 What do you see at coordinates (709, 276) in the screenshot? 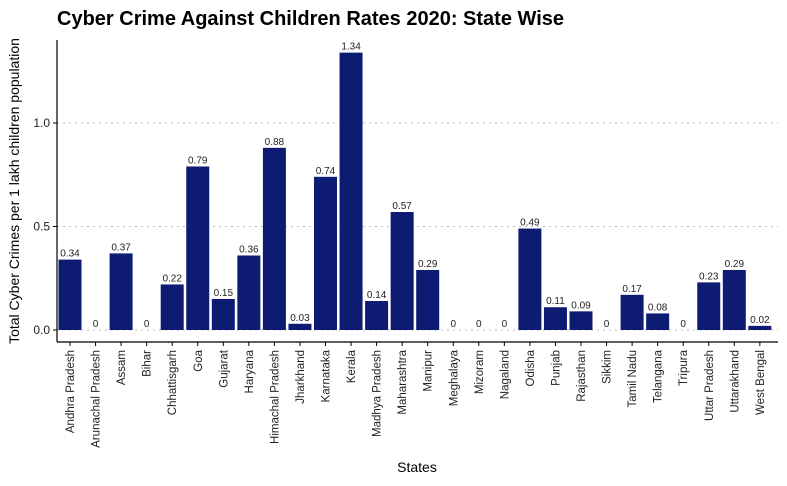
I see `bar-value-label: 0.23` at bounding box center [709, 276].